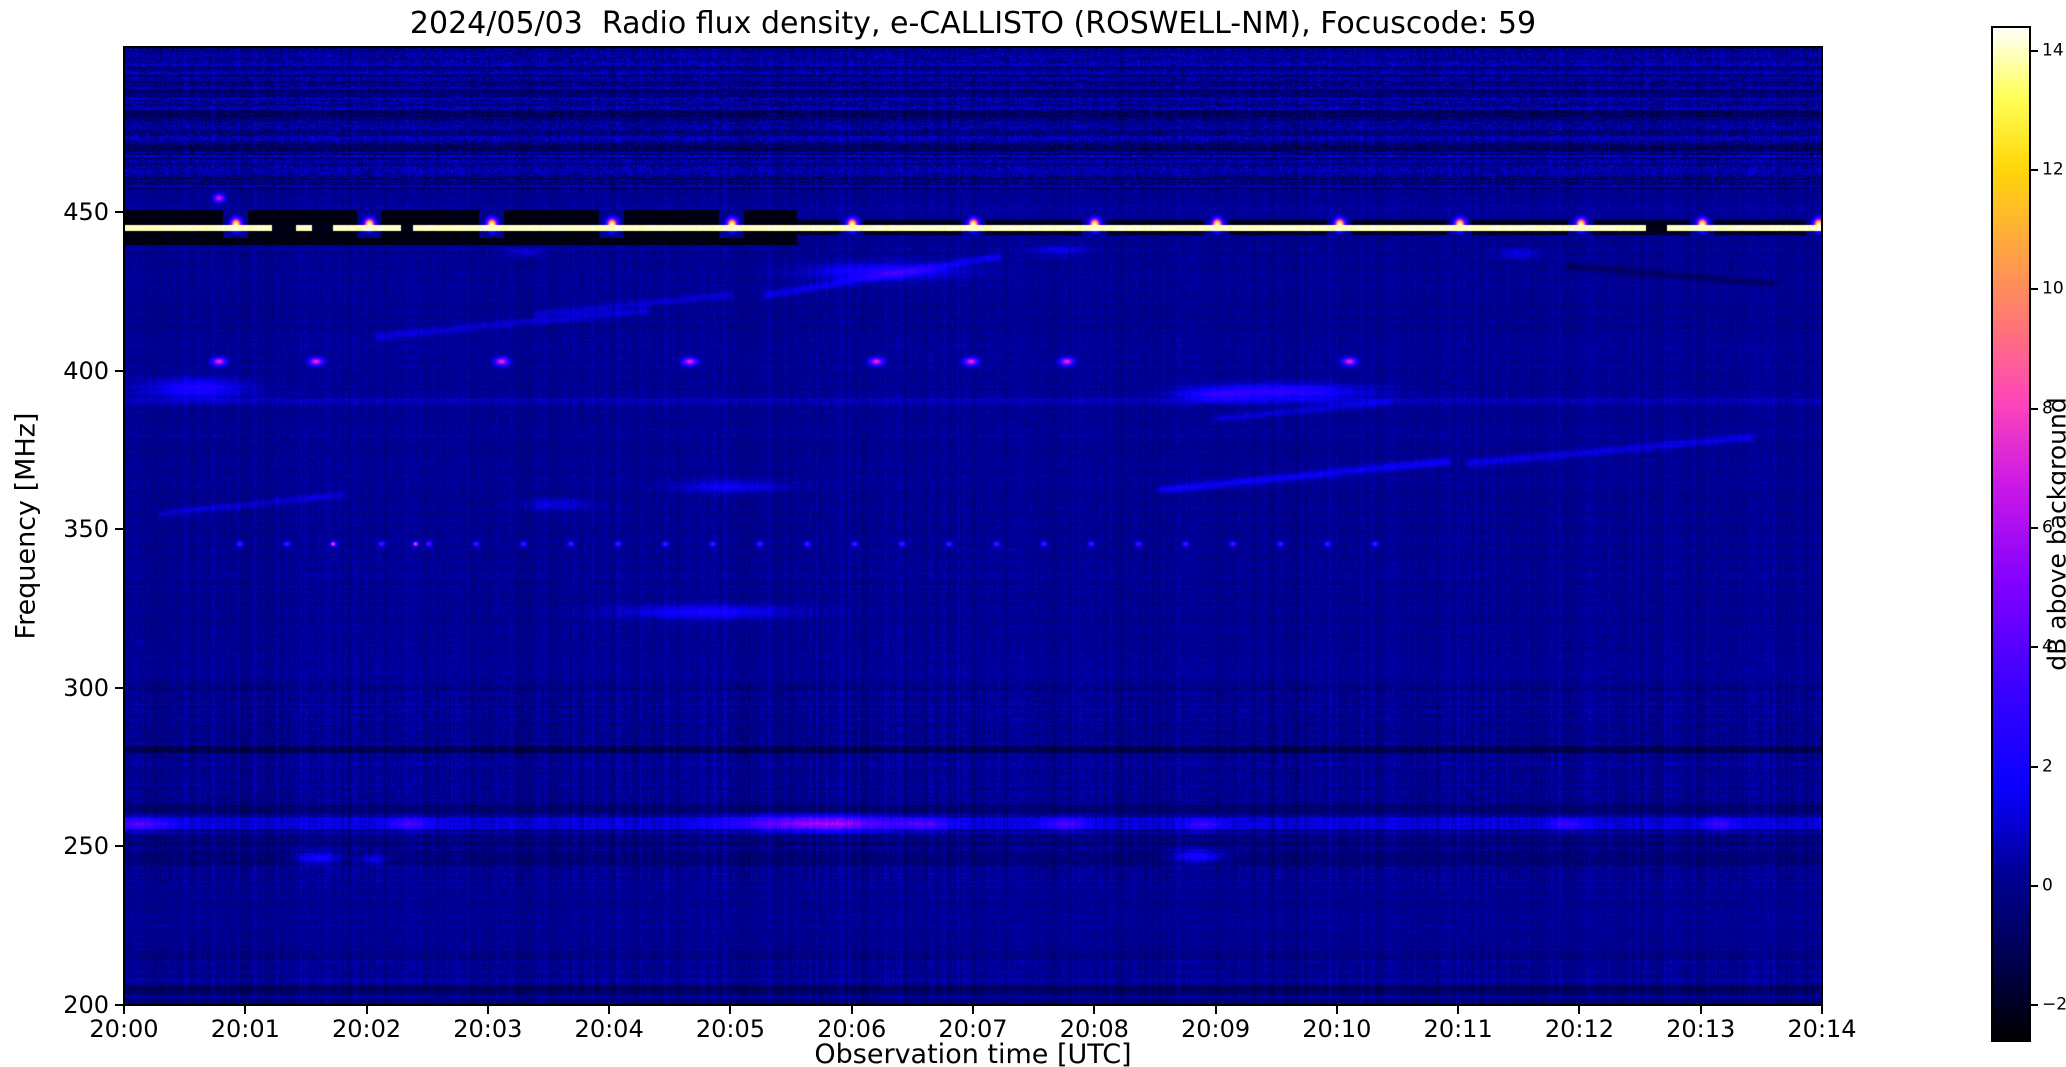 The height and width of the screenshot is (1067, 2066). What do you see at coordinates (86, 211) in the screenshot?
I see `y-tick-label: 450` at bounding box center [86, 211].